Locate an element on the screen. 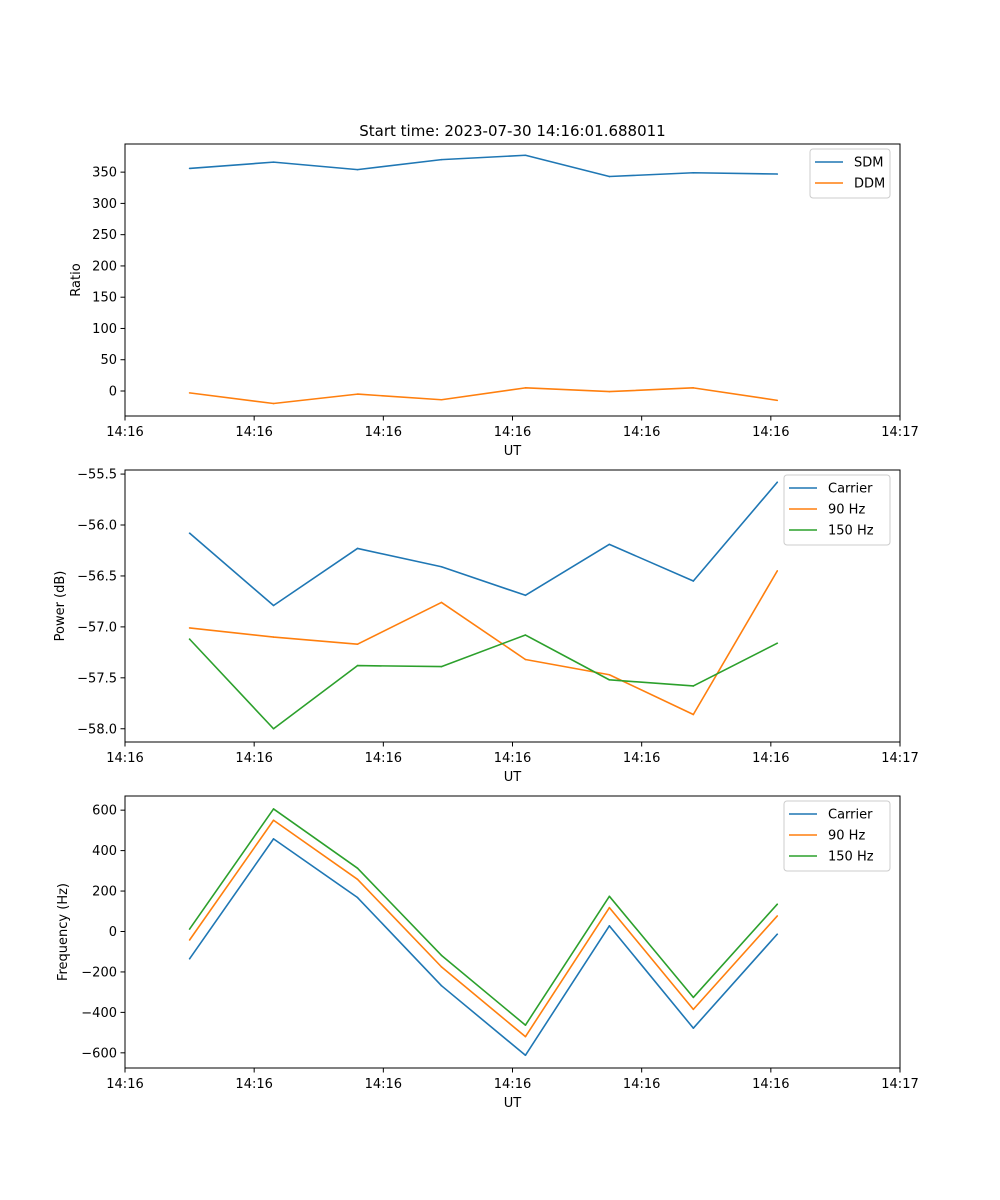  y-tick-label: 600 is located at coordinates (104, 811).